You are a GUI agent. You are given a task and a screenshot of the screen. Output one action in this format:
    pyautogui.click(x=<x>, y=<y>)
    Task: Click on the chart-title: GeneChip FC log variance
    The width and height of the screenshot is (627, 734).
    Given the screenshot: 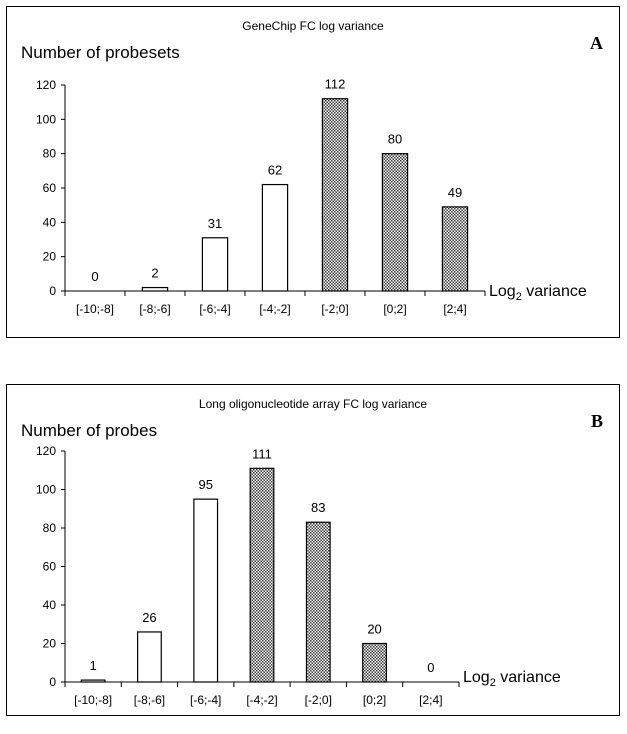 What is the action you would take?
    pyautogui.click(x=313, y=26)
    